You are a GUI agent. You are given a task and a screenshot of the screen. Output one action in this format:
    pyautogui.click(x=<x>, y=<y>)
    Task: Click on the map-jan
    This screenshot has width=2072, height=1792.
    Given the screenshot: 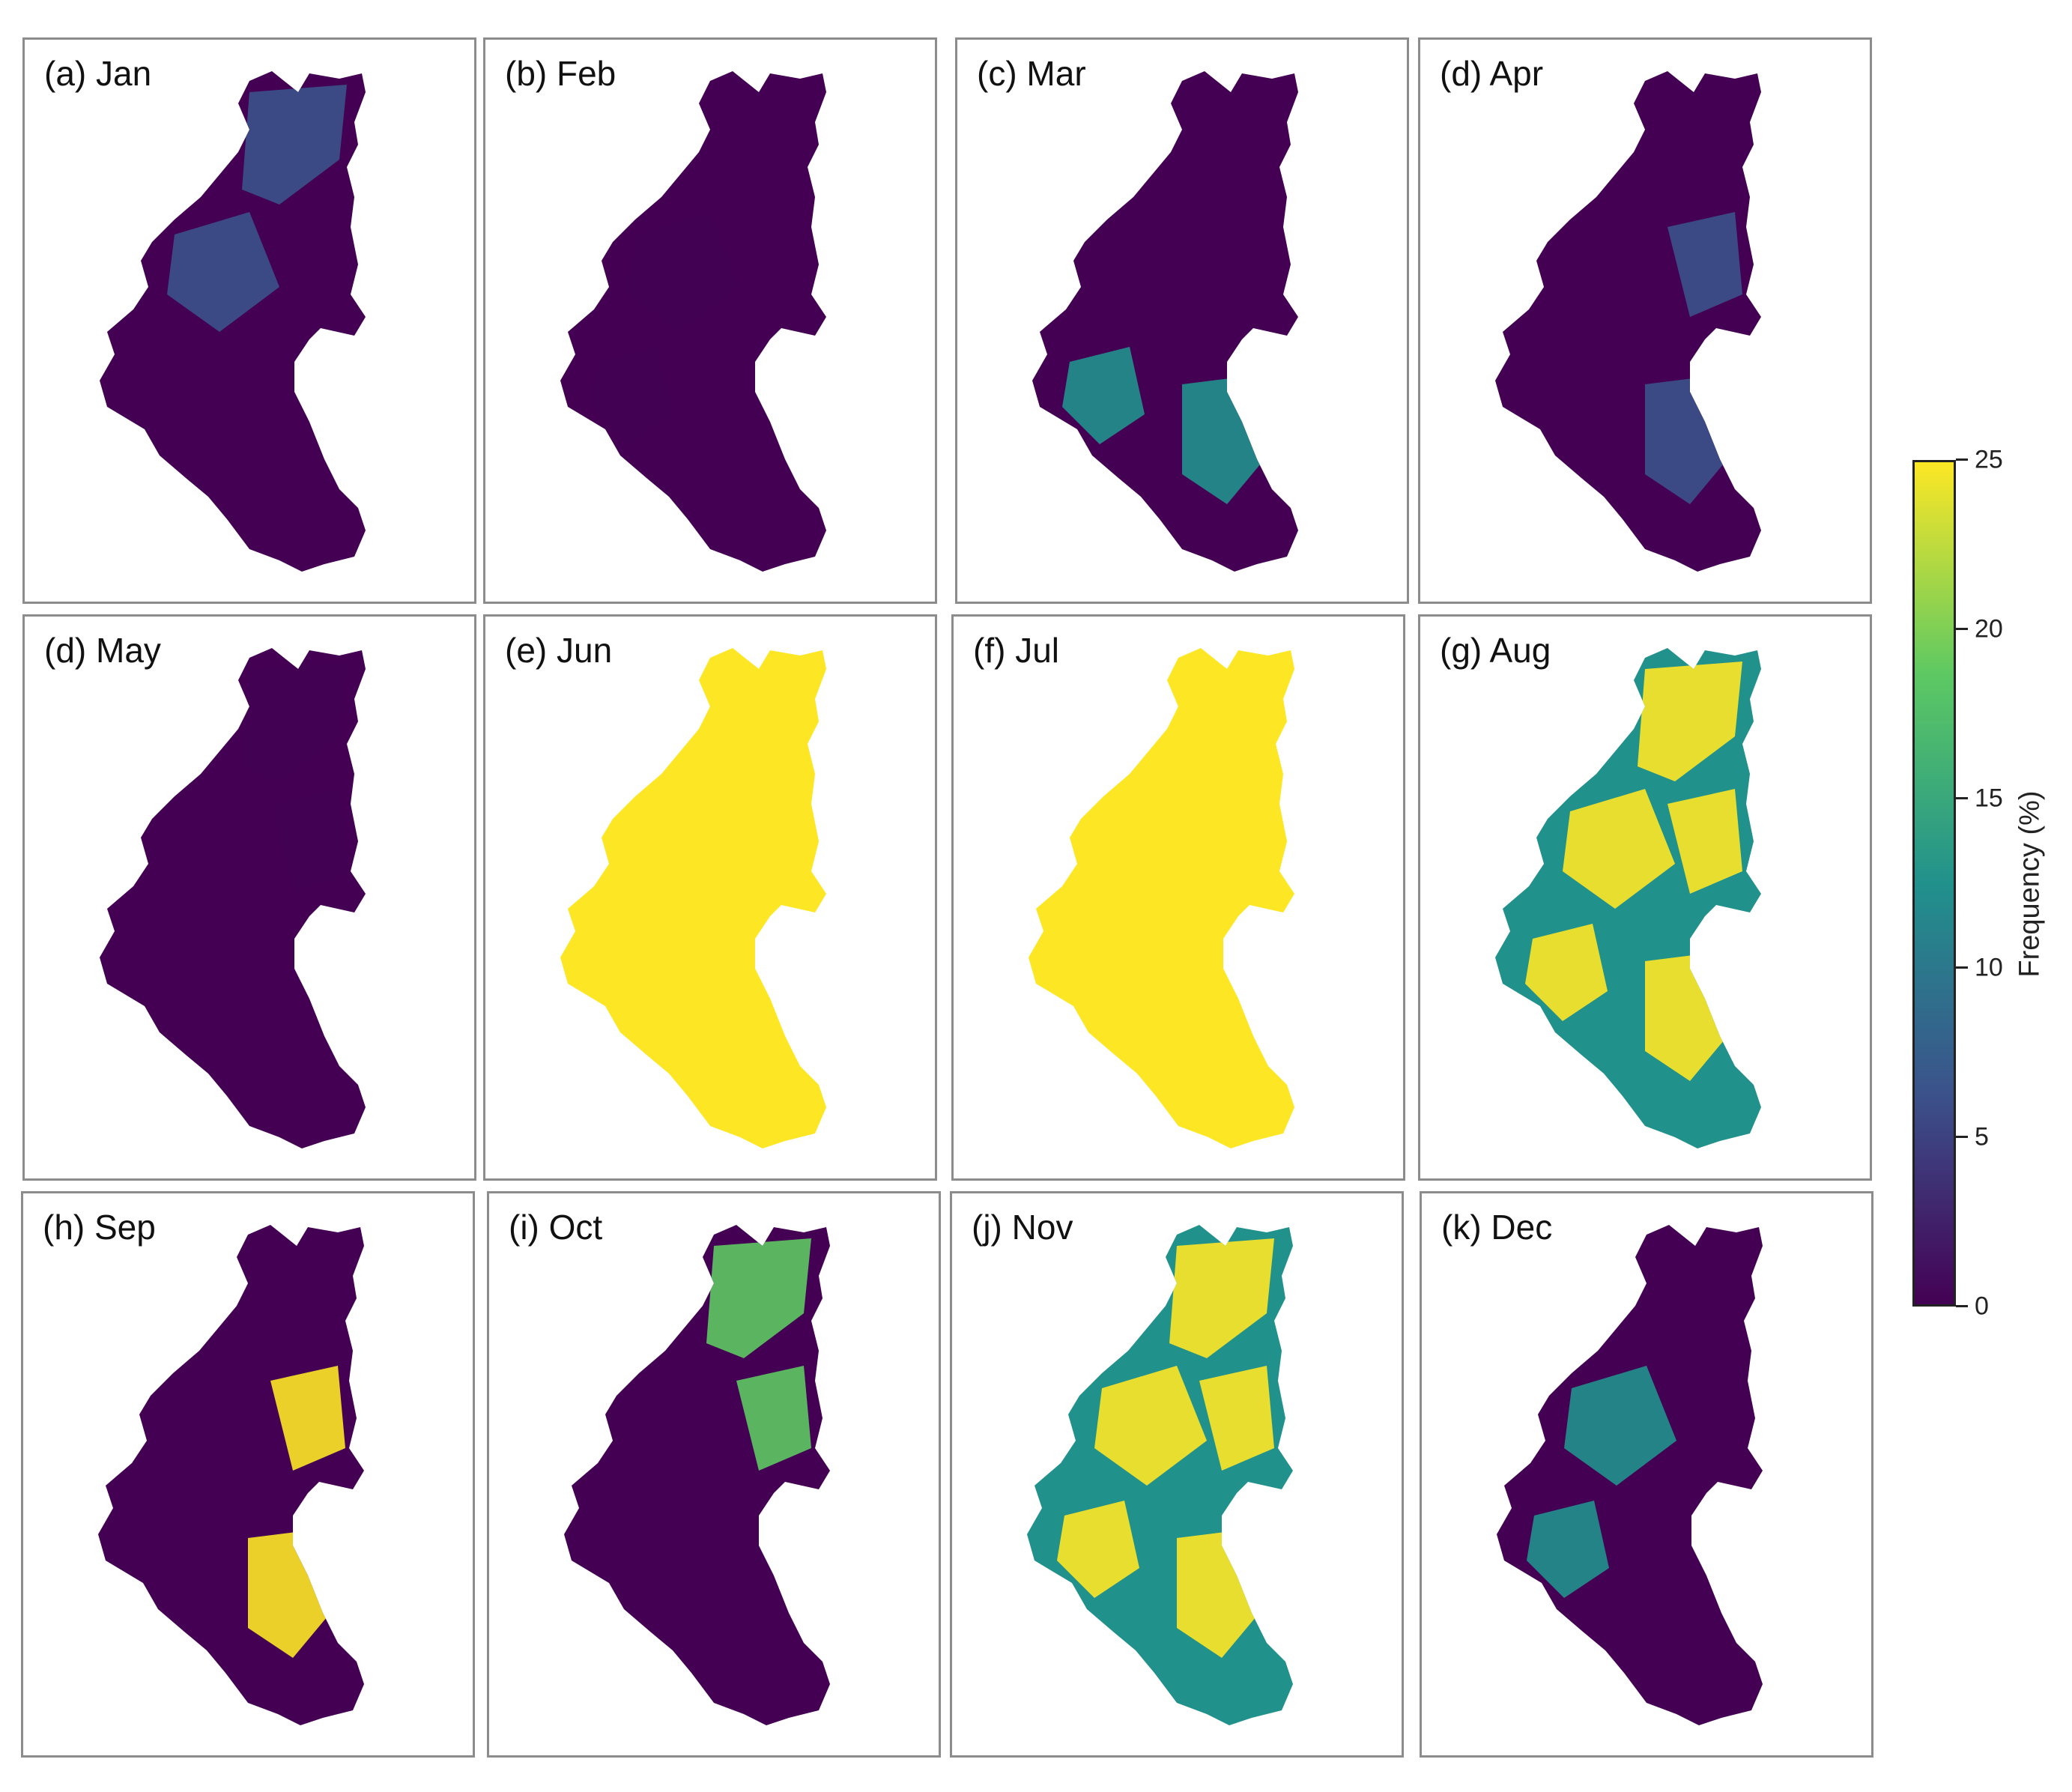 What is the action you would take?
    pyautogui.click(x=233, y=321)
    